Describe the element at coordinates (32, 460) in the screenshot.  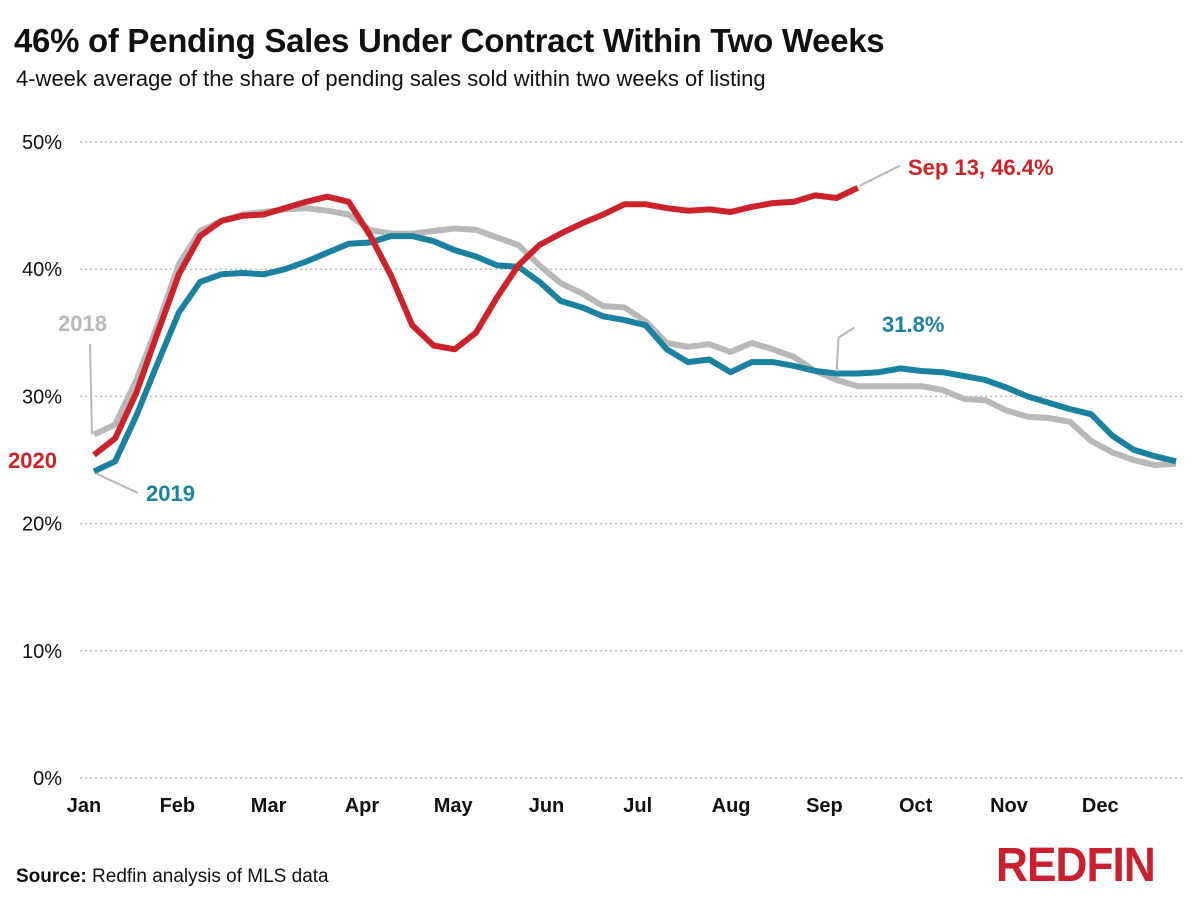
I see `legend-label-2020: 2020` at that location.